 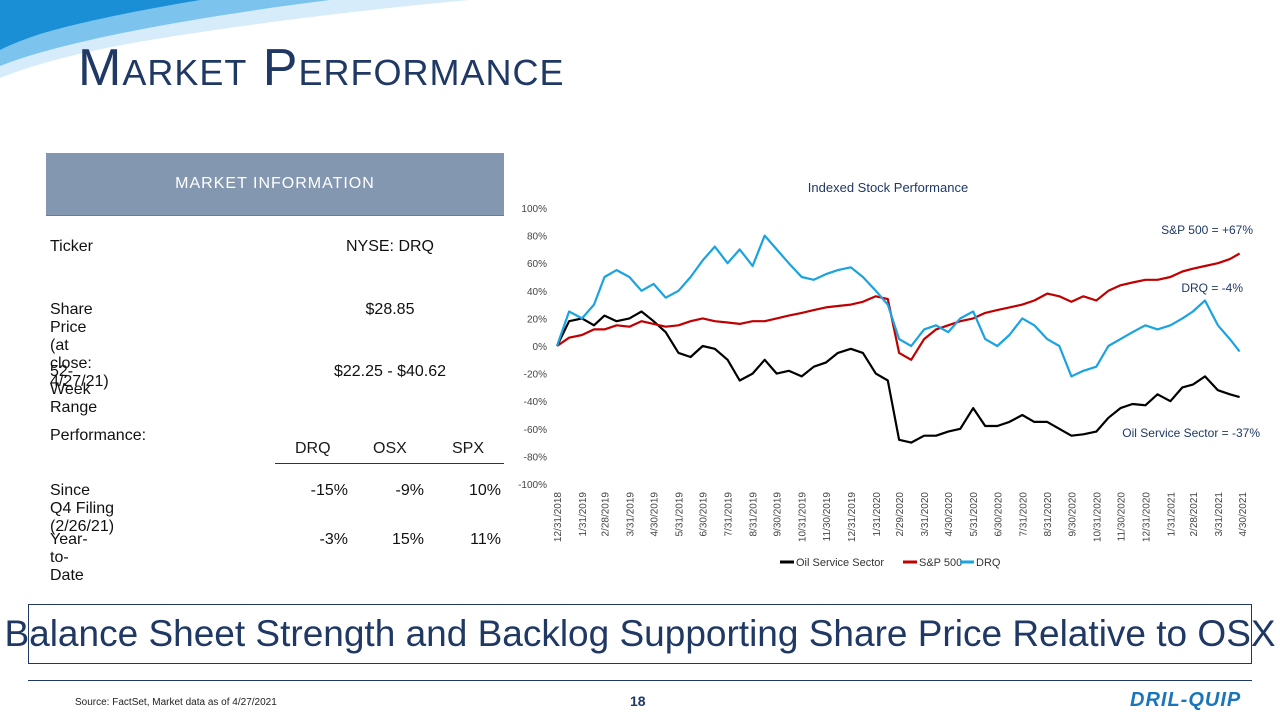 What do you see at coordinates (803, 517) in the screenshot?
I see `x-tick-label: 10/31/2019` at bounding box center [803, 517].